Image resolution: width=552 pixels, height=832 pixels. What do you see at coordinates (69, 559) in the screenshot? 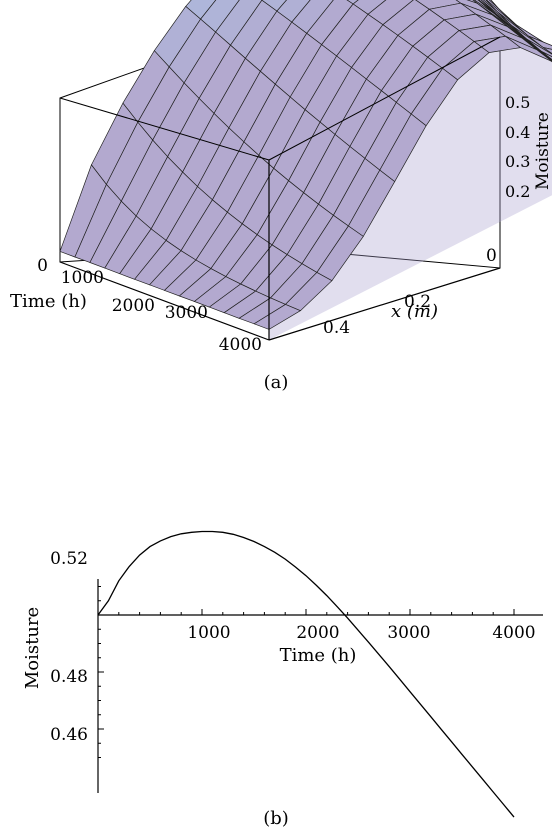
I see `y-tick-0-52: 0.52` at bounding box center [69, 559].